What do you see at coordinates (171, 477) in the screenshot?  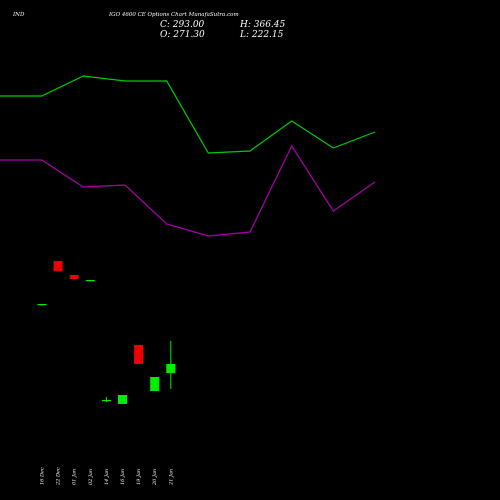 I see `x-tick-label: 21 Jan` at bounding box center [171, 477].